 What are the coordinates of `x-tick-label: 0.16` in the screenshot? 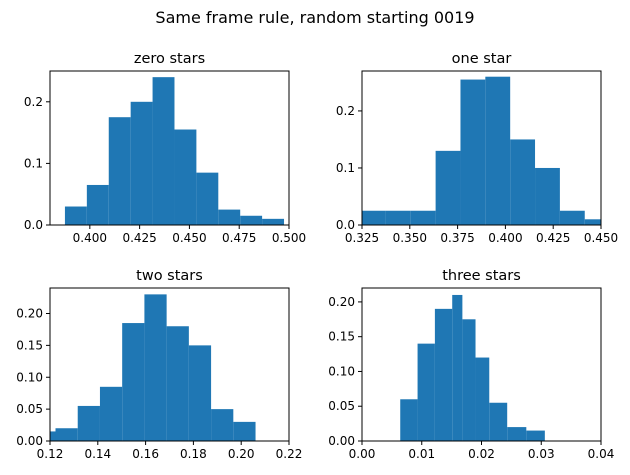 It's located at (145, 454).